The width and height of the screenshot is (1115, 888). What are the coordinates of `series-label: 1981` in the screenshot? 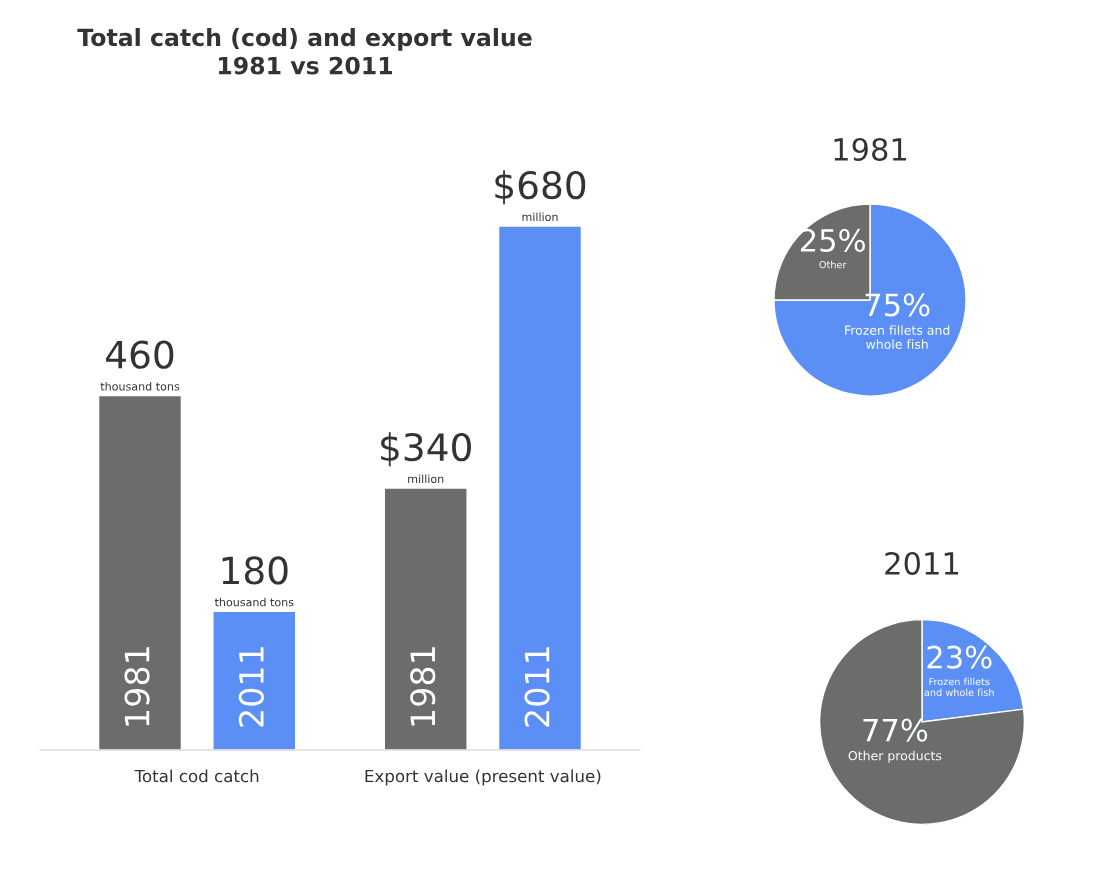 It's located at (137, 686).